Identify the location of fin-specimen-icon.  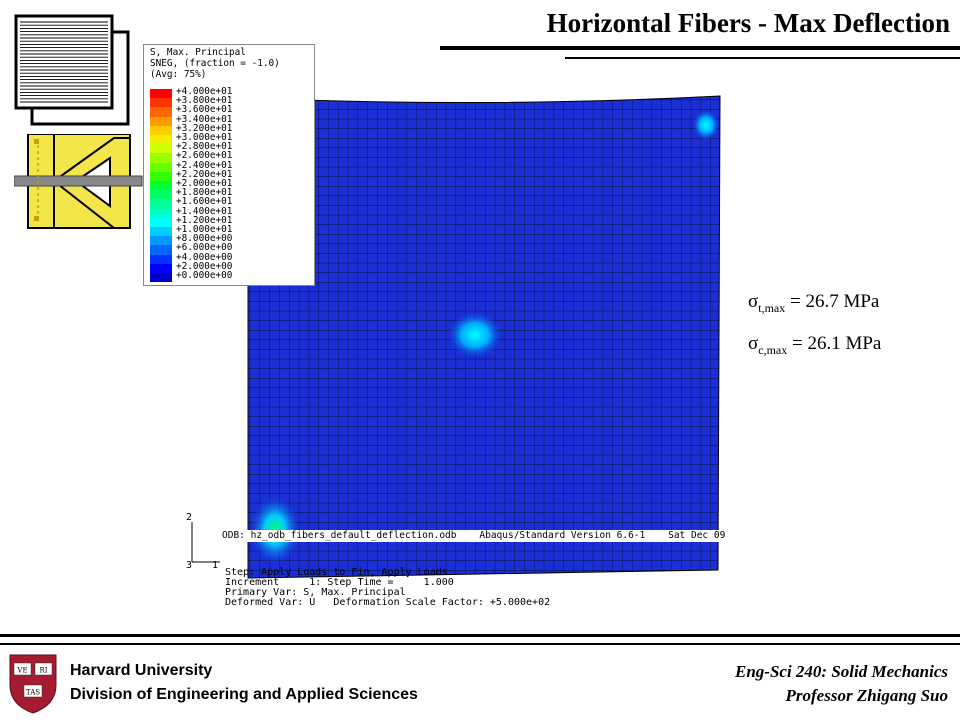
(78, 181).